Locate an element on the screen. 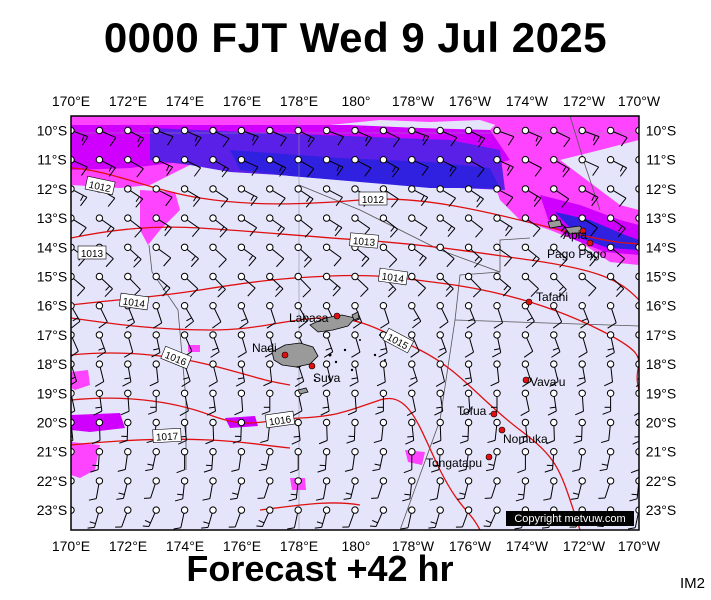 This screenshot has width=711, height=600. copyright-badge: Copyright metvuw.com is located at coordinates (570, 518).